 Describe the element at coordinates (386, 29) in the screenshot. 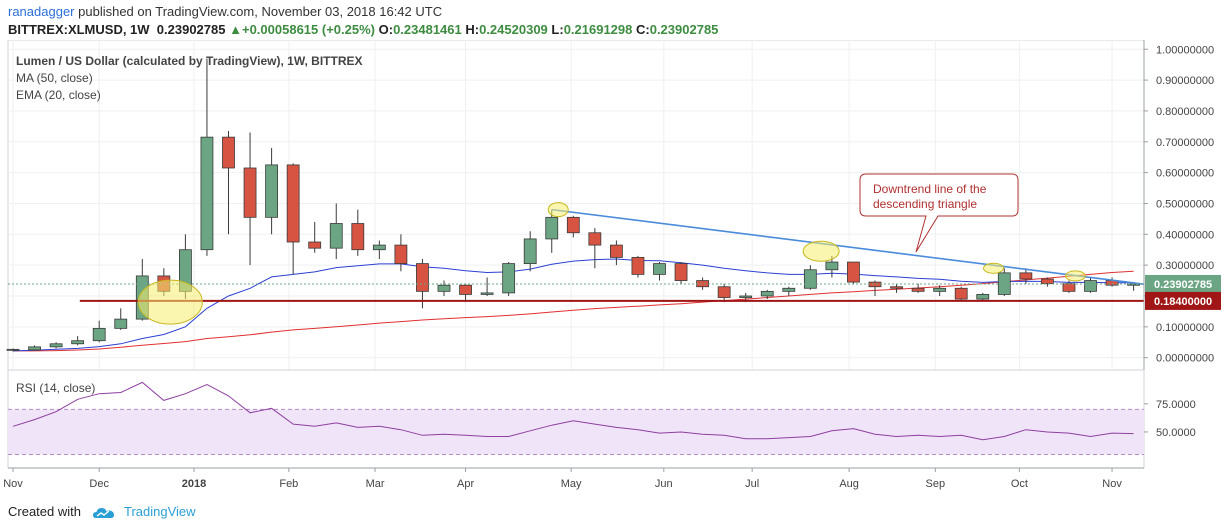

I see `open-label: O:` at that location.